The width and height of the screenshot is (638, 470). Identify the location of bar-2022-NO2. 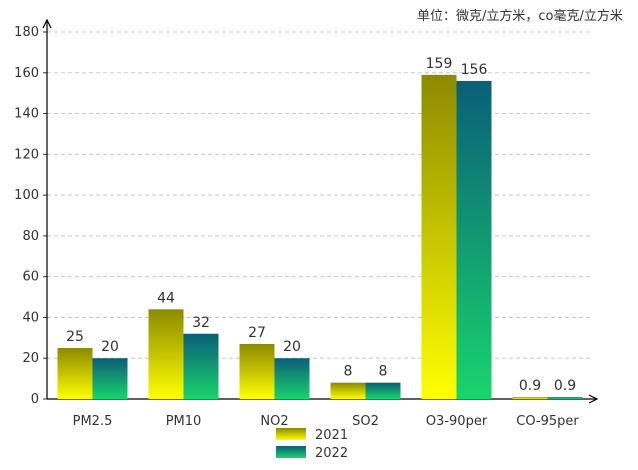
(292, 378).